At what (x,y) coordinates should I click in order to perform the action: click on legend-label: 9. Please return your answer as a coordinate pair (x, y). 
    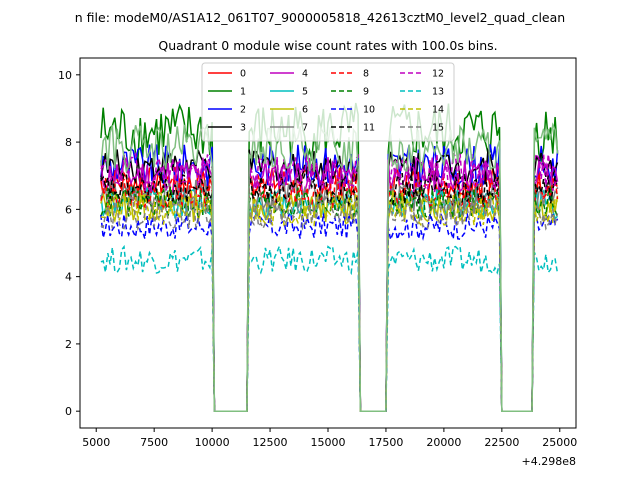
    Looking at the image, I should click on (366, 92).